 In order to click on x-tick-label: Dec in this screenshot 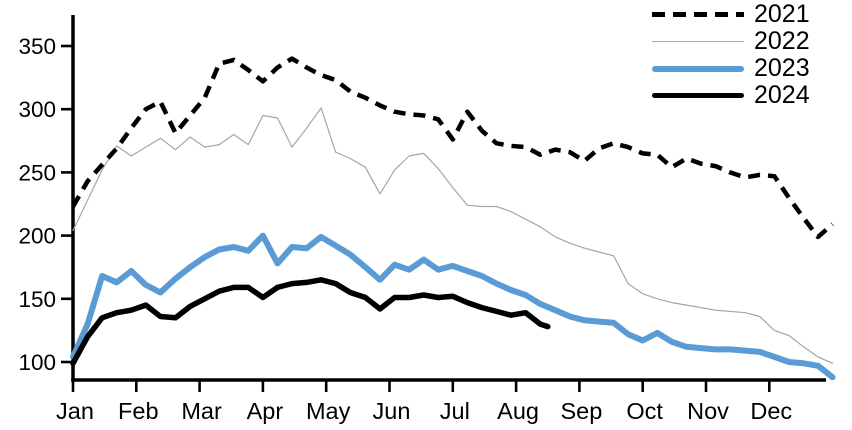, I will do `click(771, 411)`.